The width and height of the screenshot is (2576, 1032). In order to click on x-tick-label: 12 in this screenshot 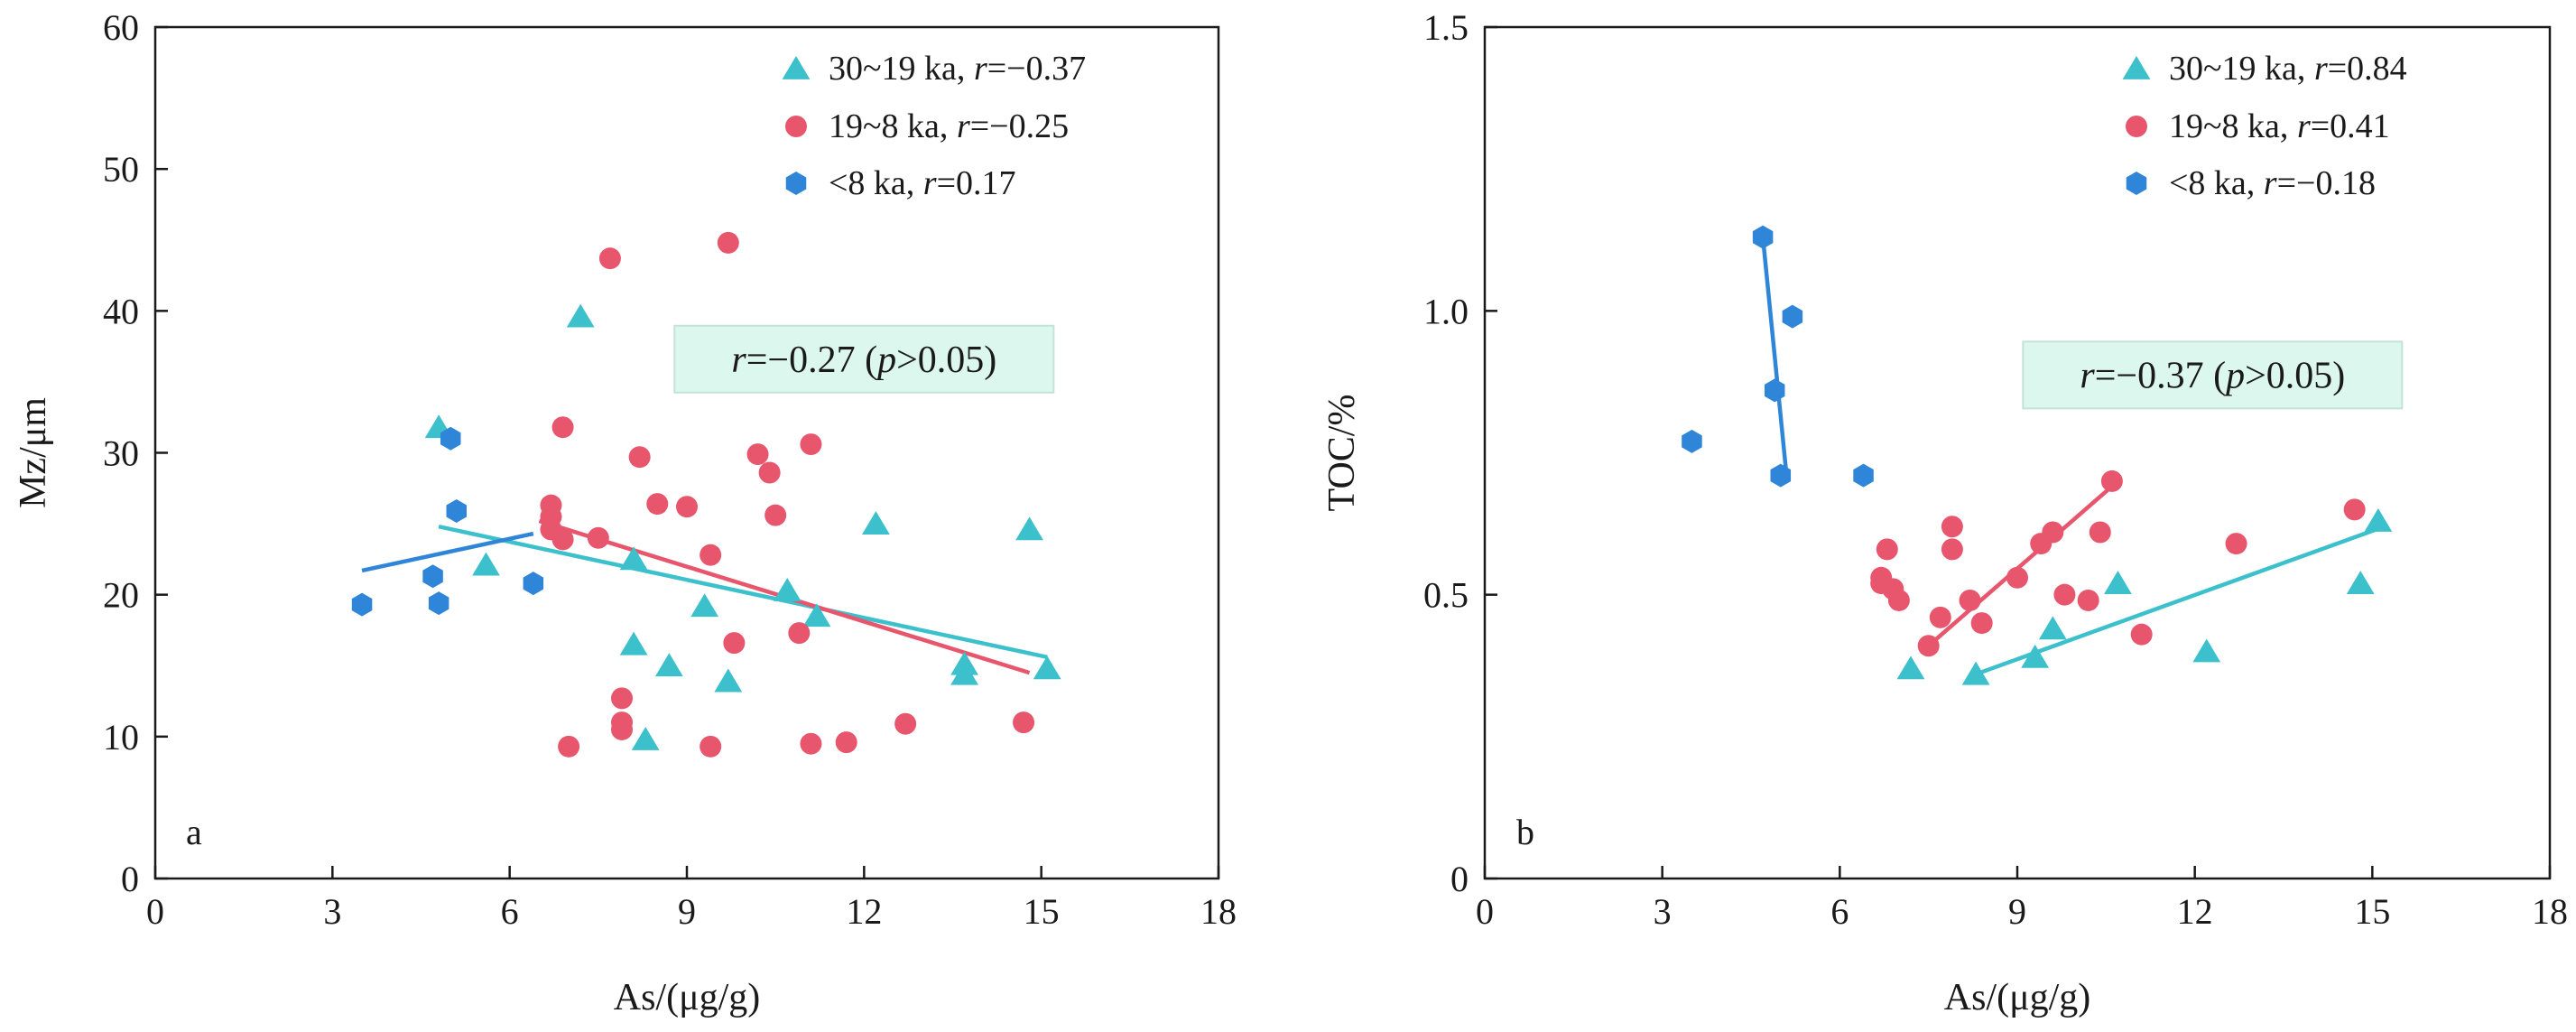, I will do `click(864, 911)`.